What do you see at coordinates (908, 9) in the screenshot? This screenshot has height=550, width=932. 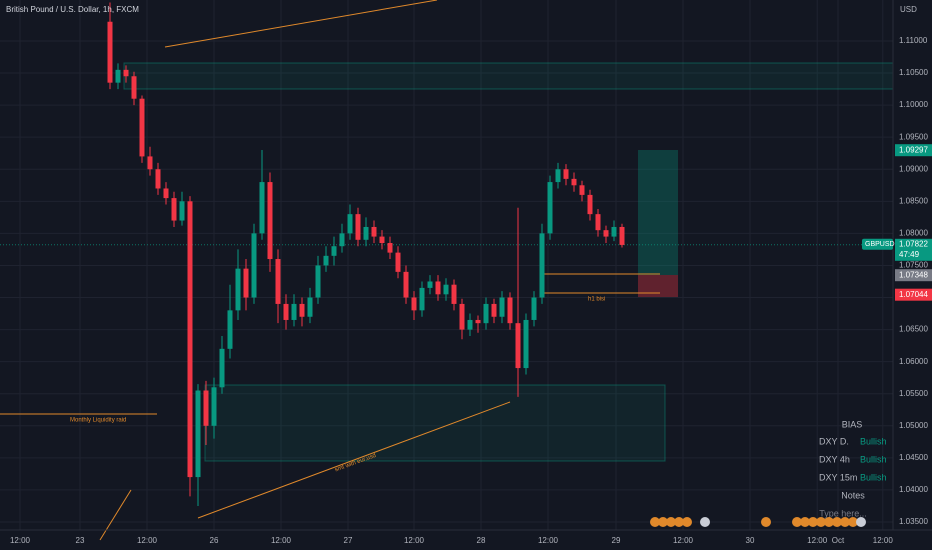 I see `currency: USD` at bounding box center [908, 9].